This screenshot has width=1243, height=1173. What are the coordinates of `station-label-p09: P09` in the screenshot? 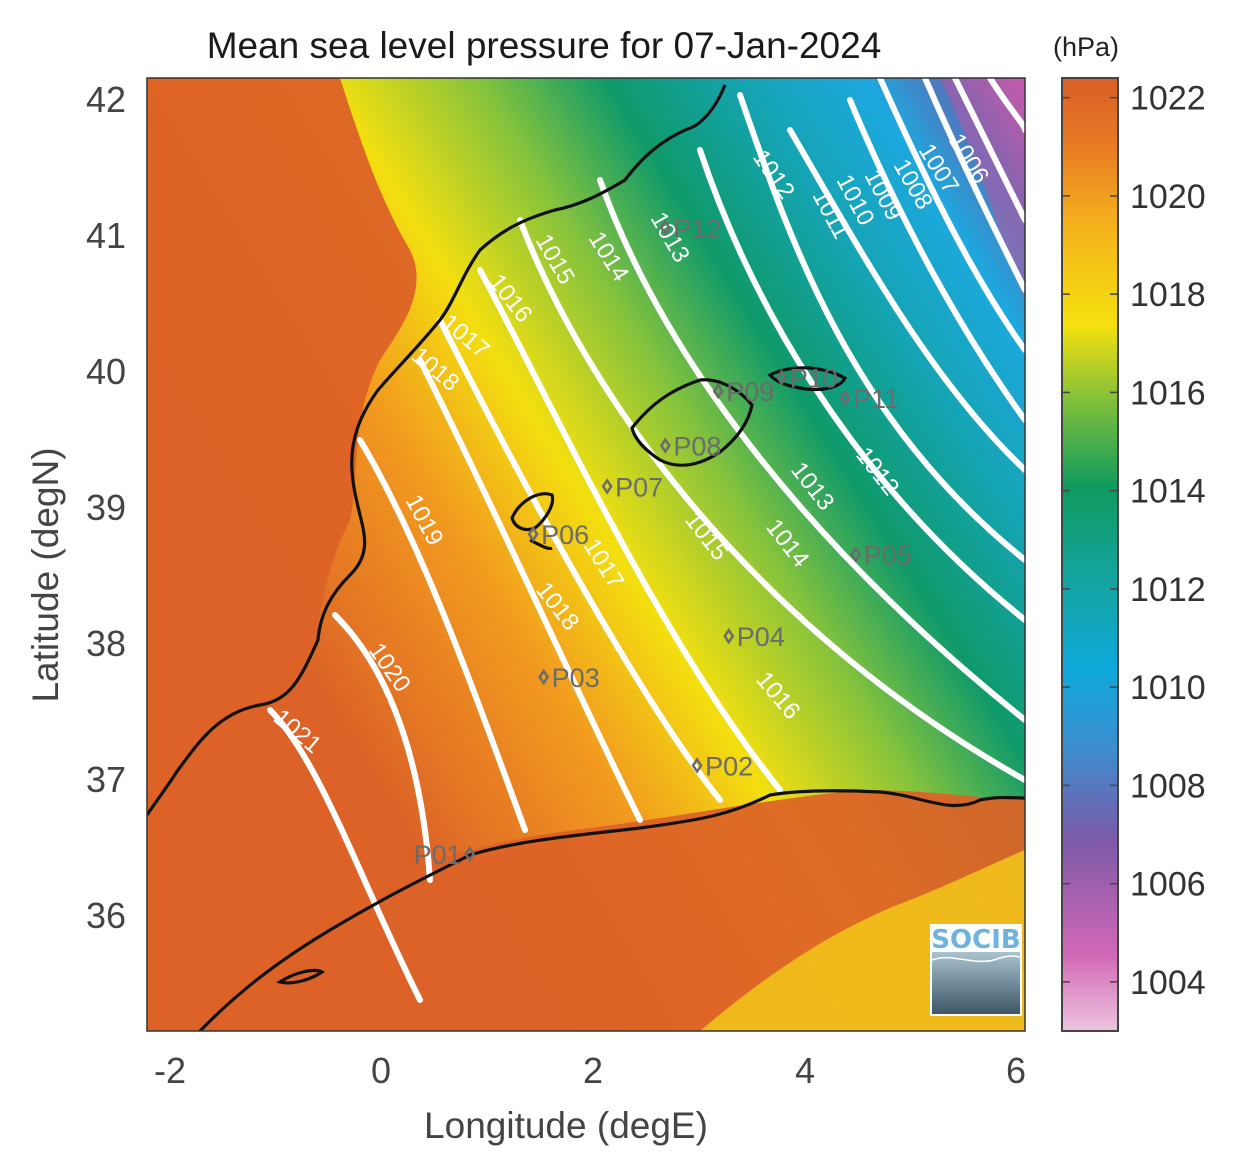 It's located at (750, 392).